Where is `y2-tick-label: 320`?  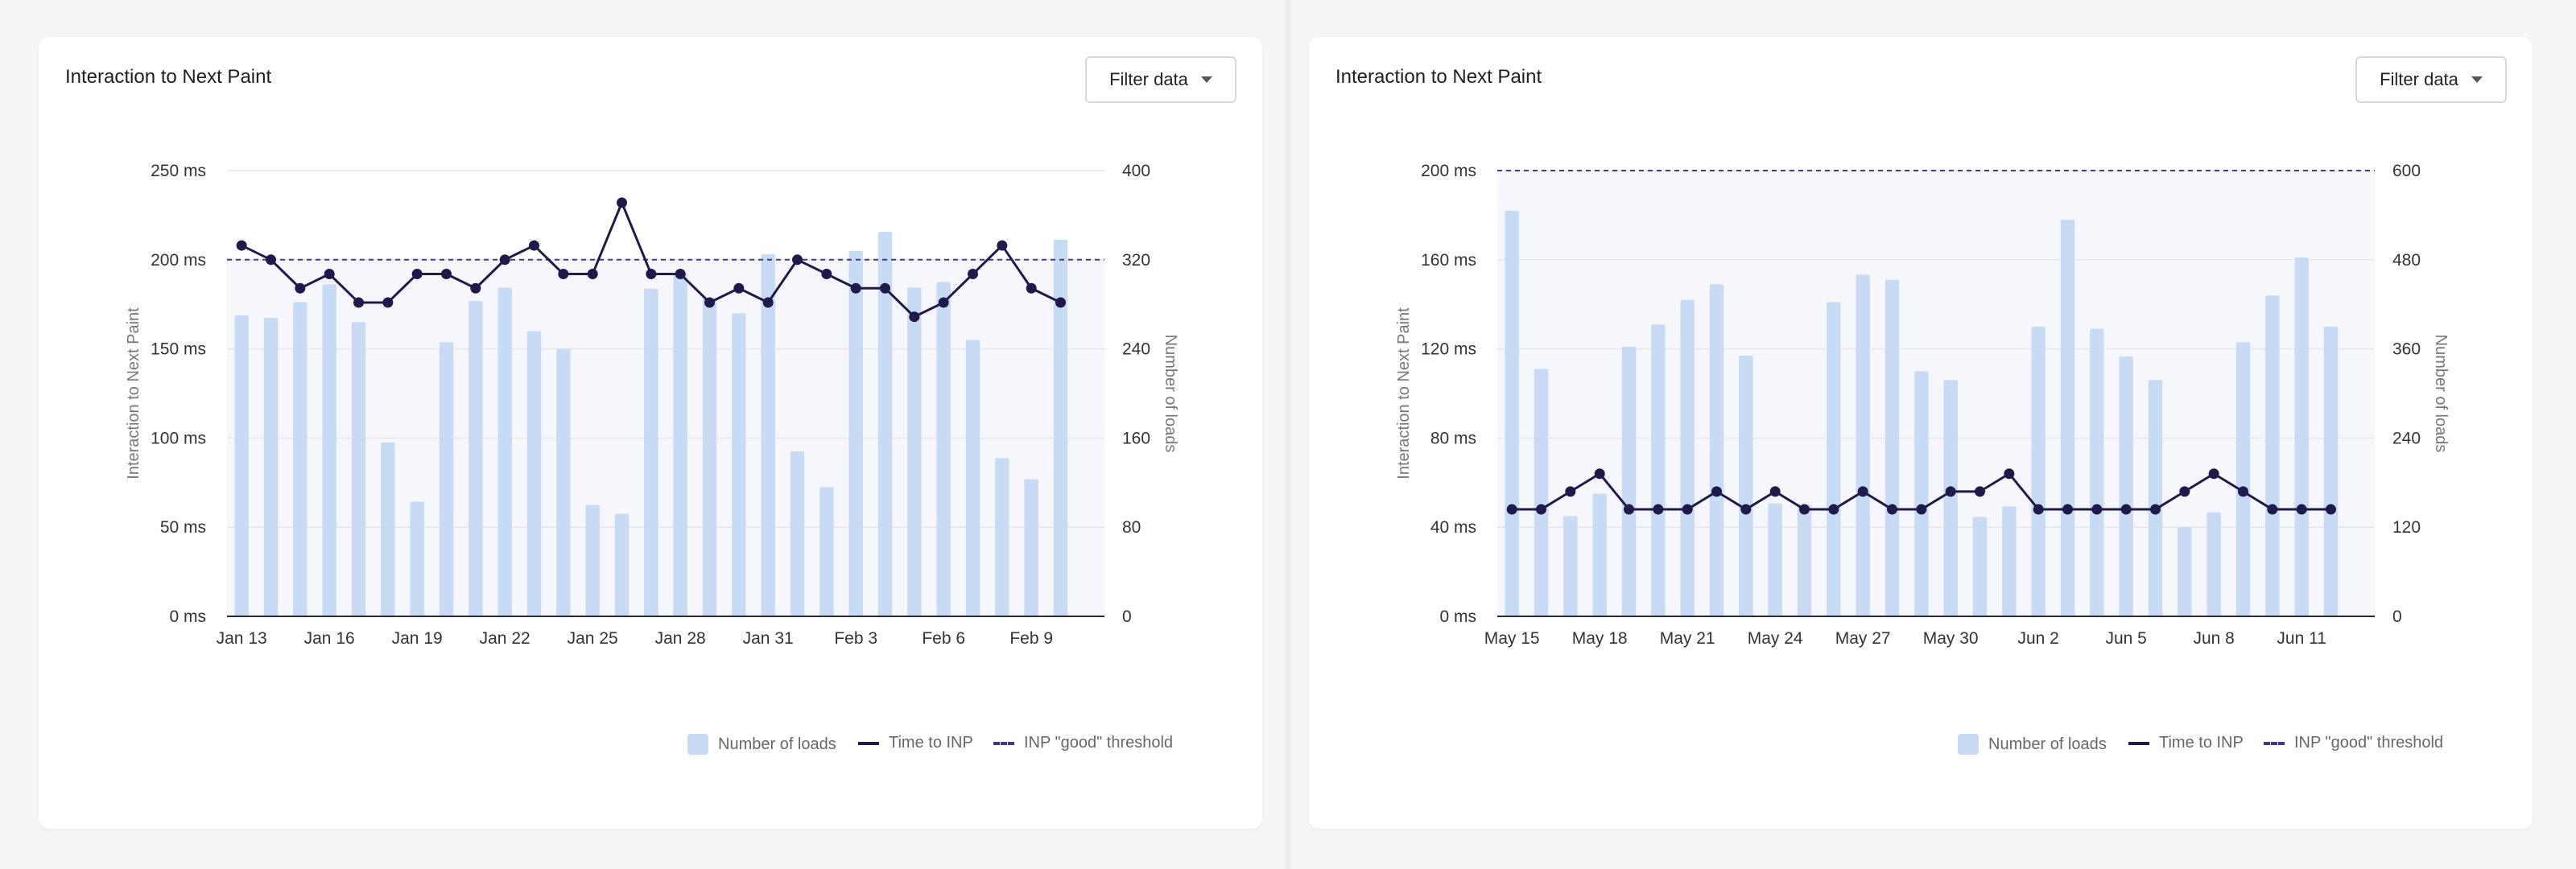 y2-tick-label: 320 is located at coordinates (1136, 260).